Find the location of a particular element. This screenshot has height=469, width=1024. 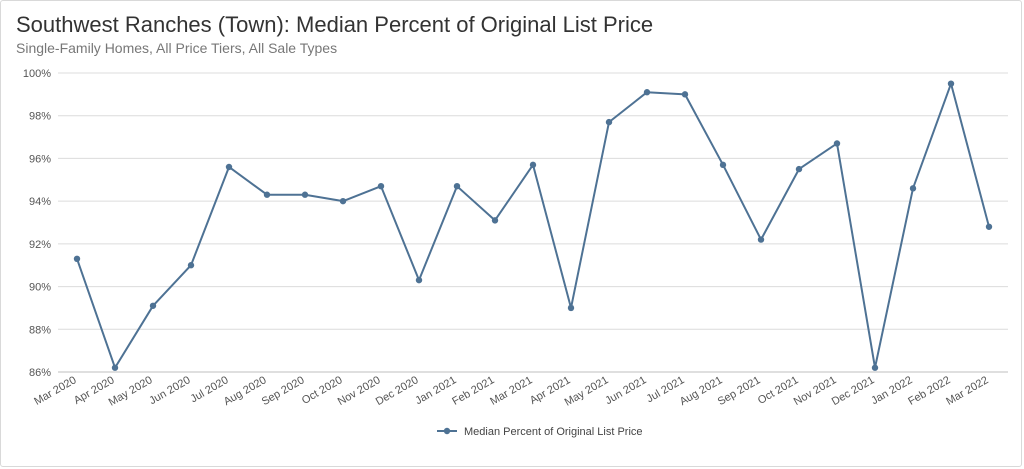

legend-marker is located at coordinates (447, 431).